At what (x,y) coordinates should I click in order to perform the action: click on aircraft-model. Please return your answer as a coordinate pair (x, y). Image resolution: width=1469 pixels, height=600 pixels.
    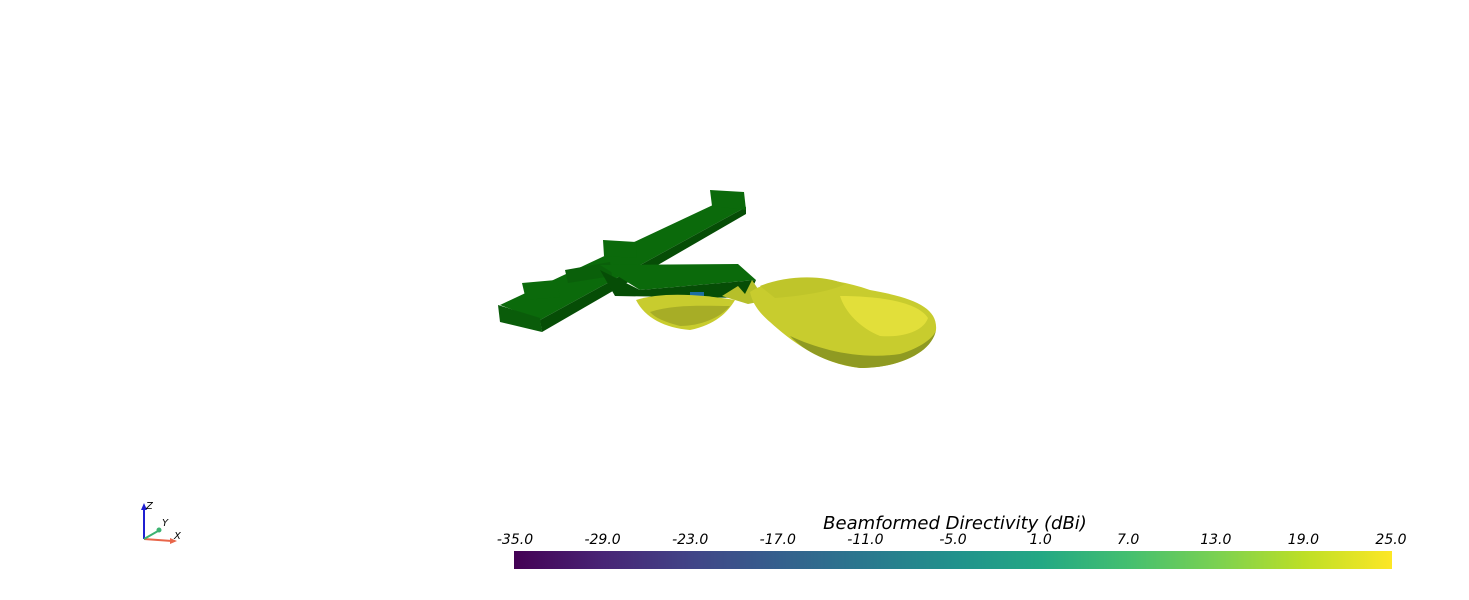
    Looking at the image, I should click on (627, 261).